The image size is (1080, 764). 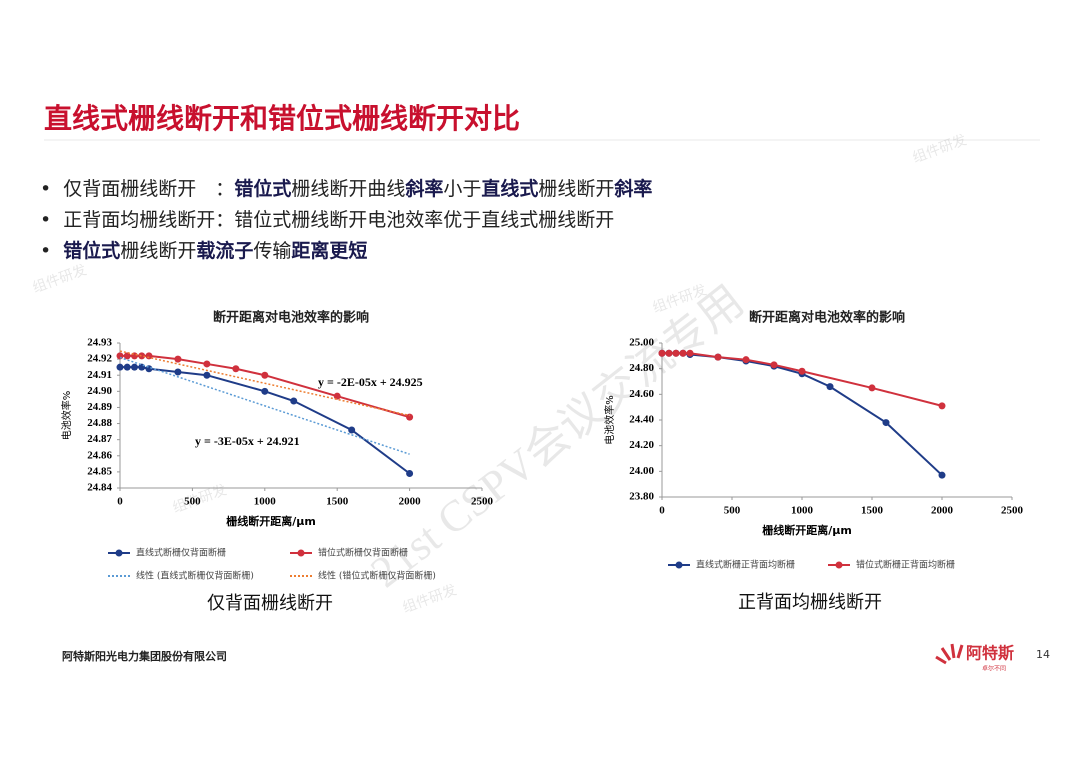 I want to click on bullet-text: 仅背面栅线断开 ：错位式栅线断开曲线斜率小于直线式栅线断开斜率, so click(x=357, y=189).